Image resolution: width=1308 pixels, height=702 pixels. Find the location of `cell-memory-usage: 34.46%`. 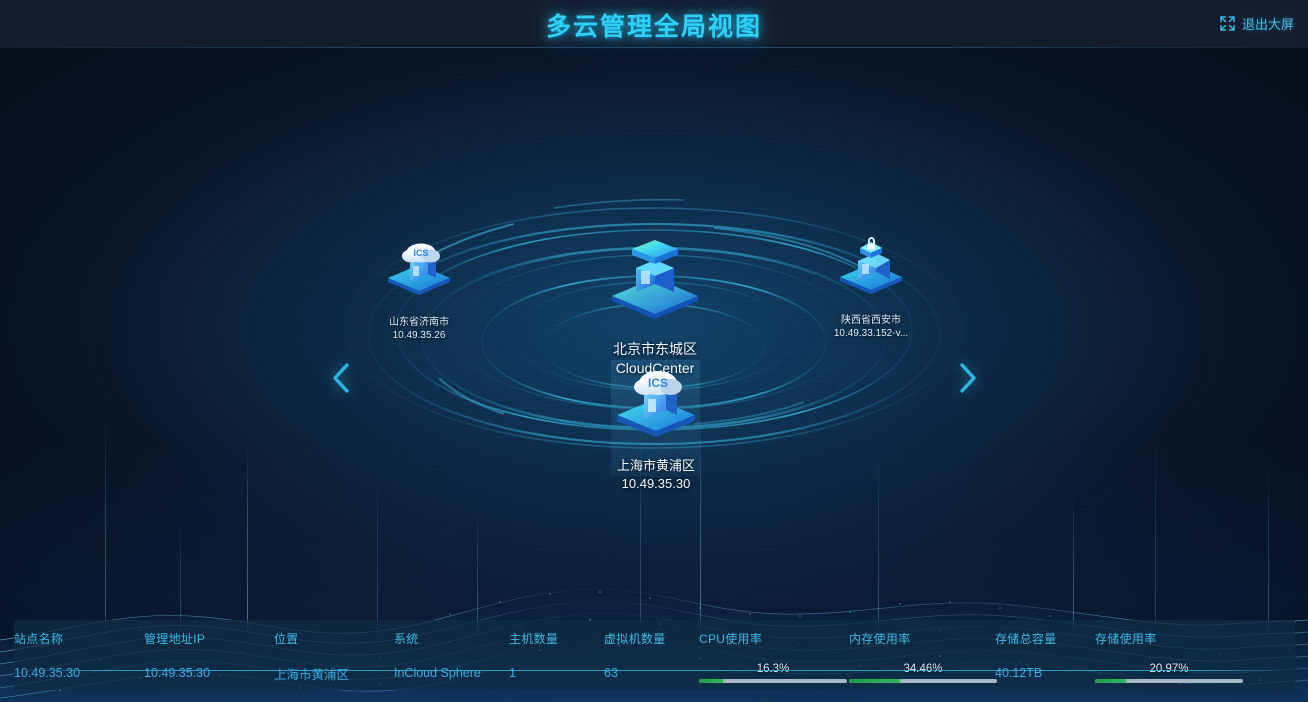

cell-memory-usage: 34.46% is located at coordinates (923, 668).